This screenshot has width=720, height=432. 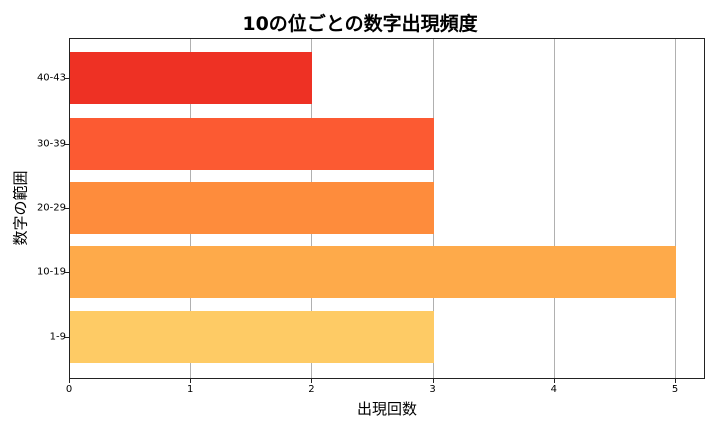 I want to click on x-tick-label: 4, so click(x=553, y=389).